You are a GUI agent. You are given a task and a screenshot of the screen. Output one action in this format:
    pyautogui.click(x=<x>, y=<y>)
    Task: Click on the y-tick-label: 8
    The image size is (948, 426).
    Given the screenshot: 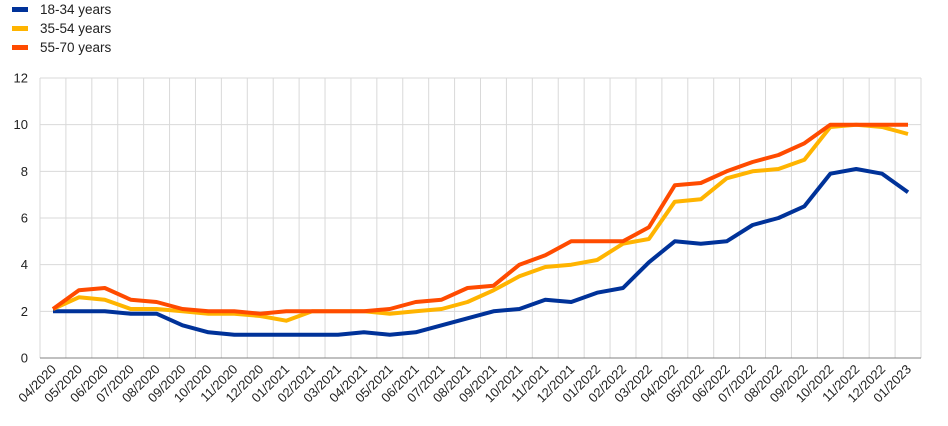 What is the action you would take?
    pyautogui.click(x=24, y=171)
    